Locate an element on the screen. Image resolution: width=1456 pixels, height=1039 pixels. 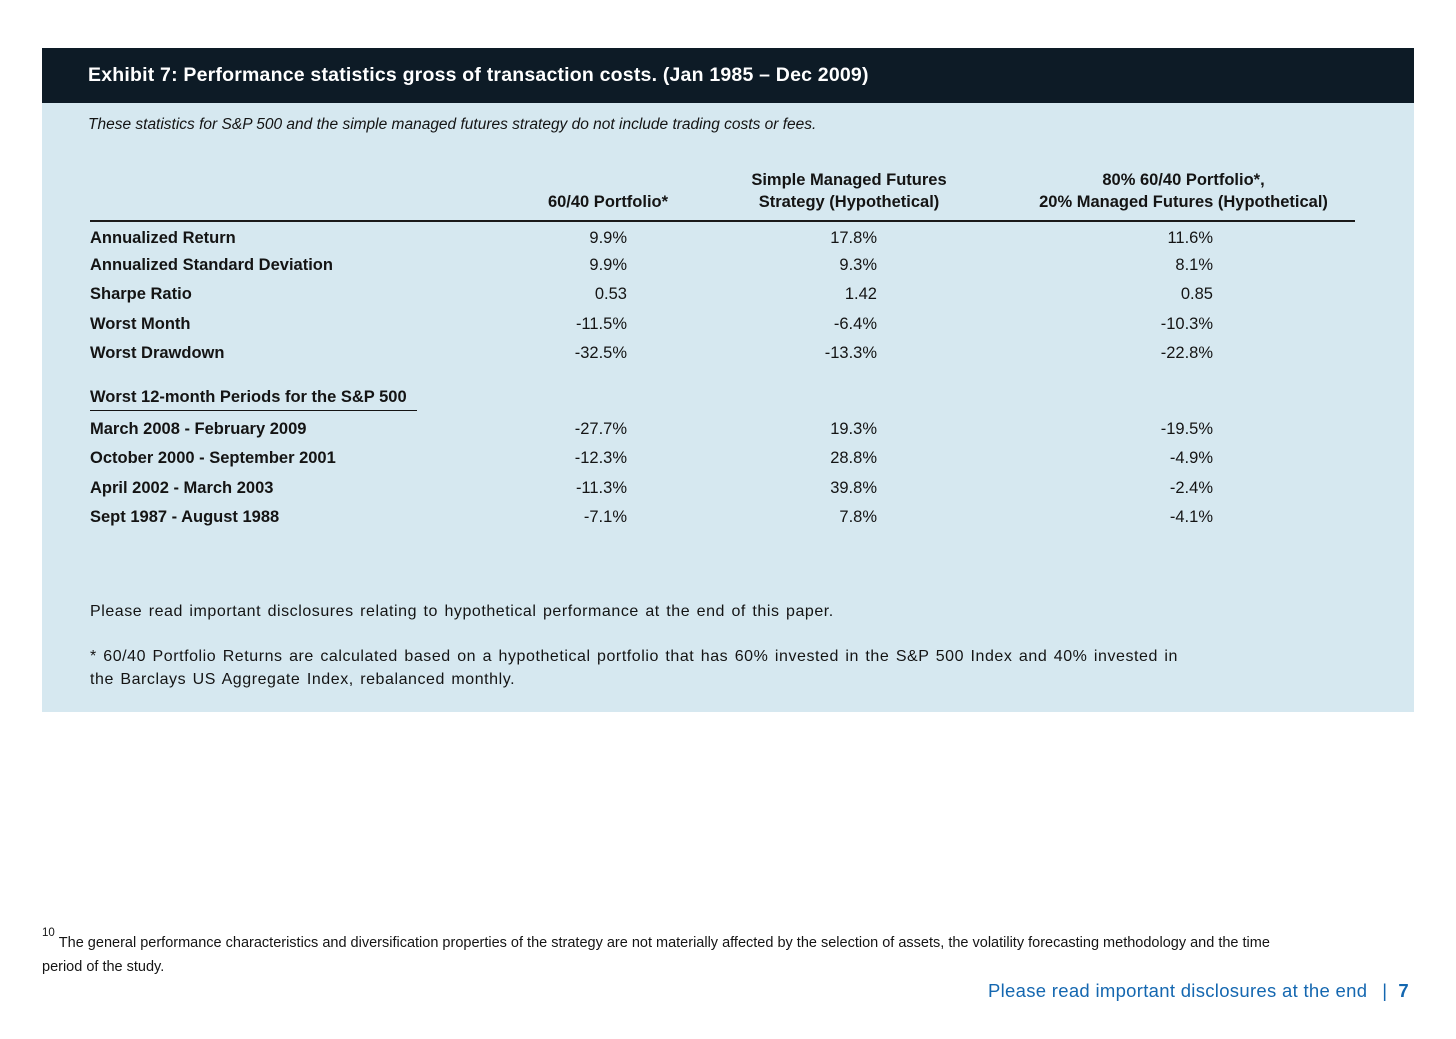
row-label: October 2000 - September 2001 is located at coordinates (213, 458).